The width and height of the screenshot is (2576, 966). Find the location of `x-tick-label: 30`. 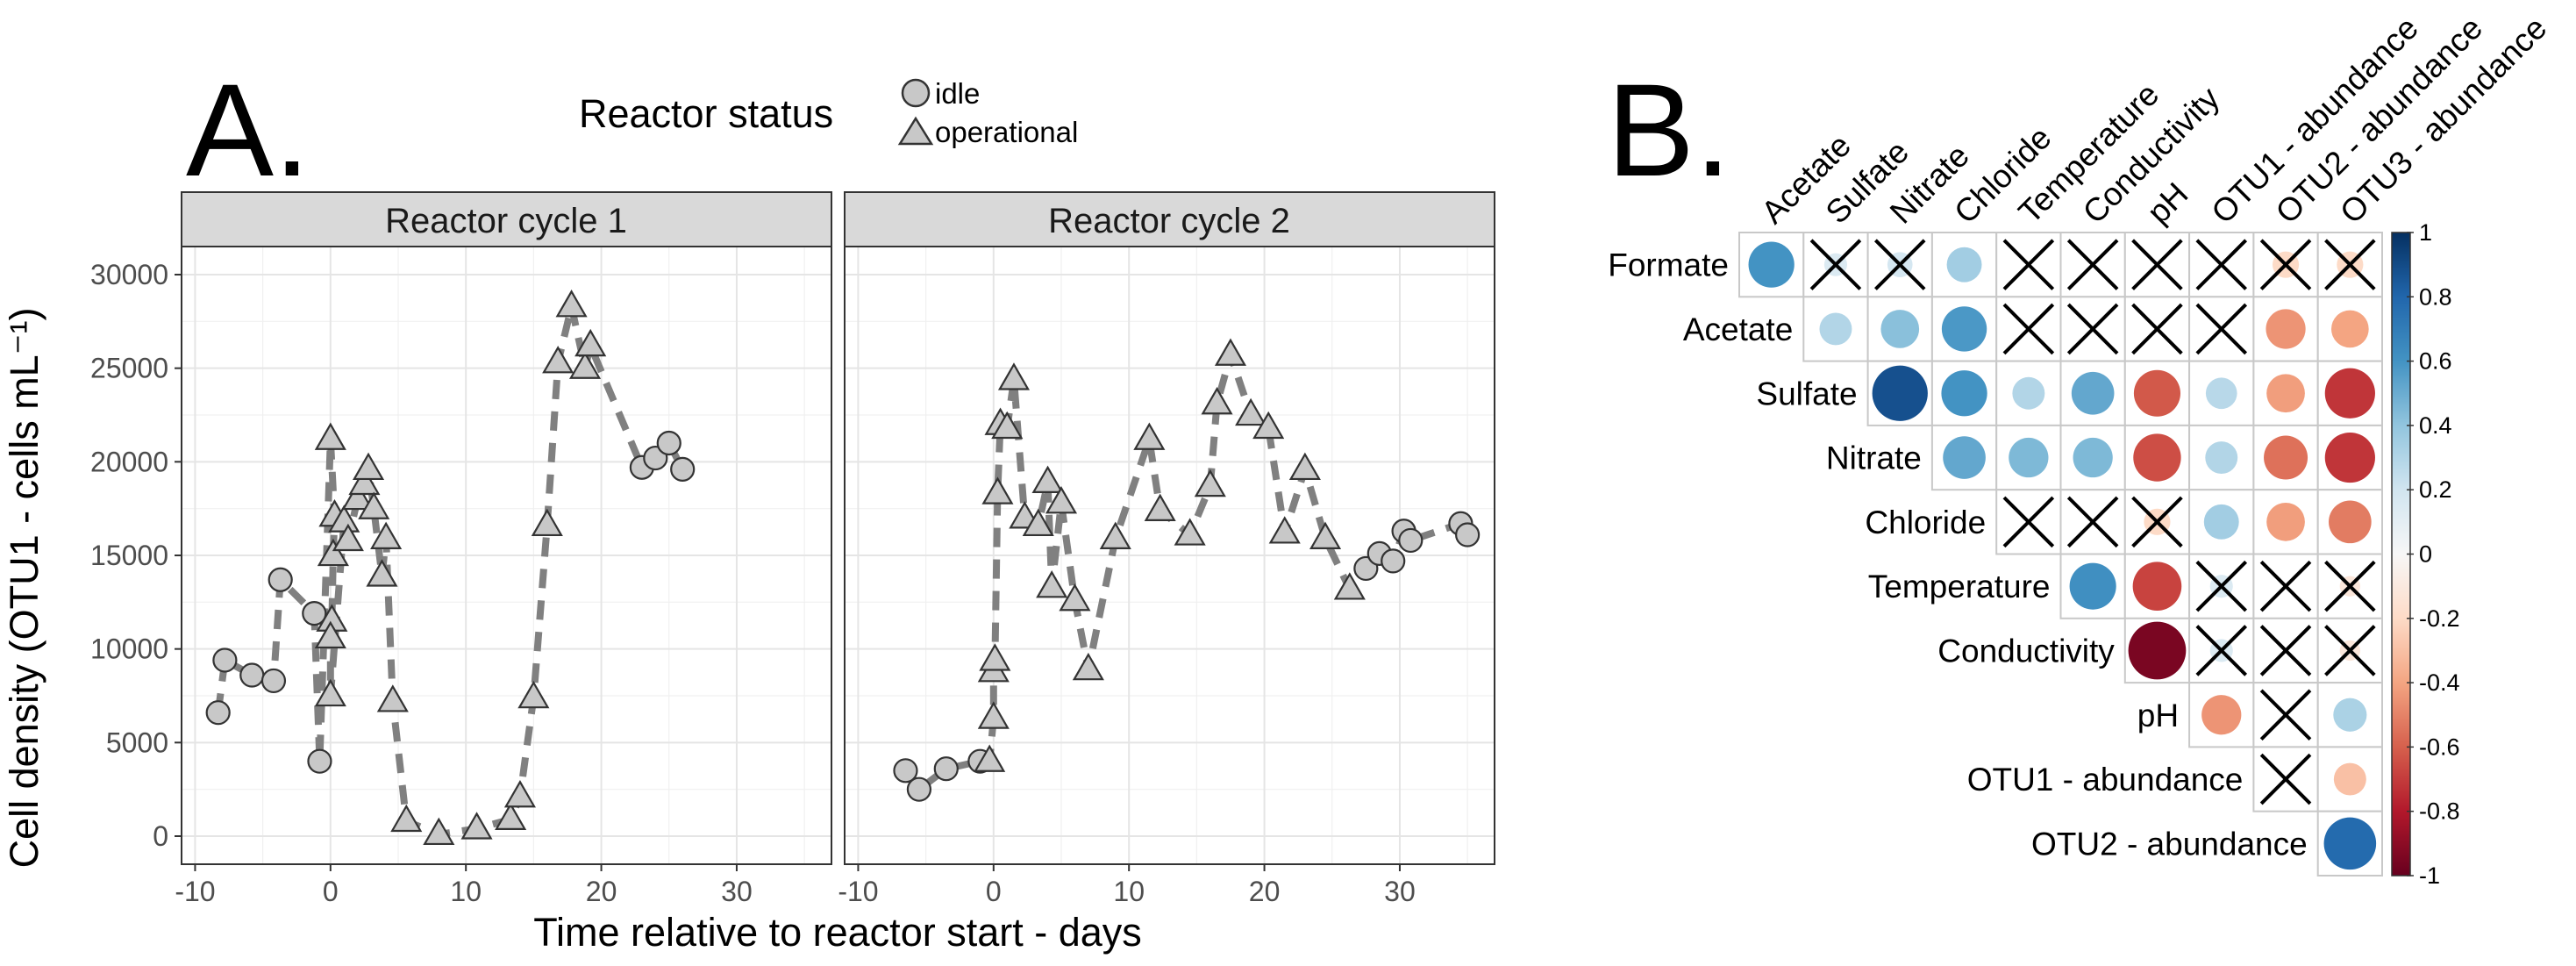

x-tick-label: 30 is located at coordinates (1400, 891).